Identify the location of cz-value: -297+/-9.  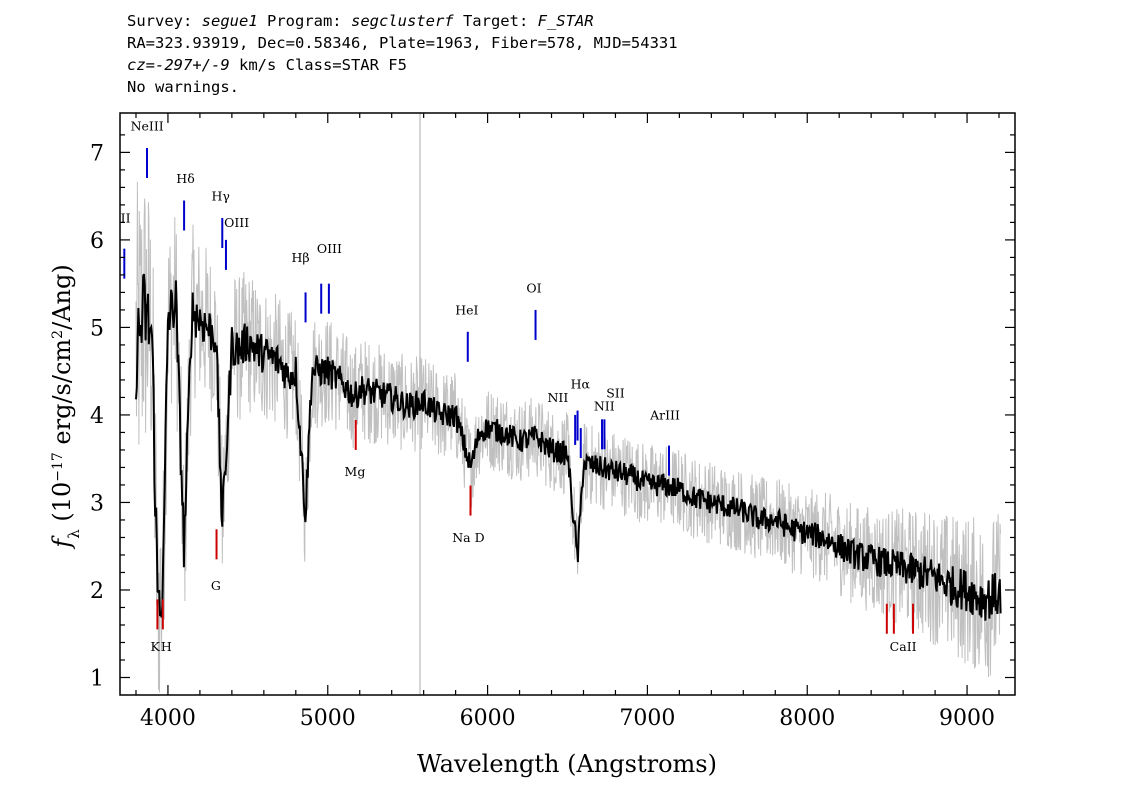
(192, 65).